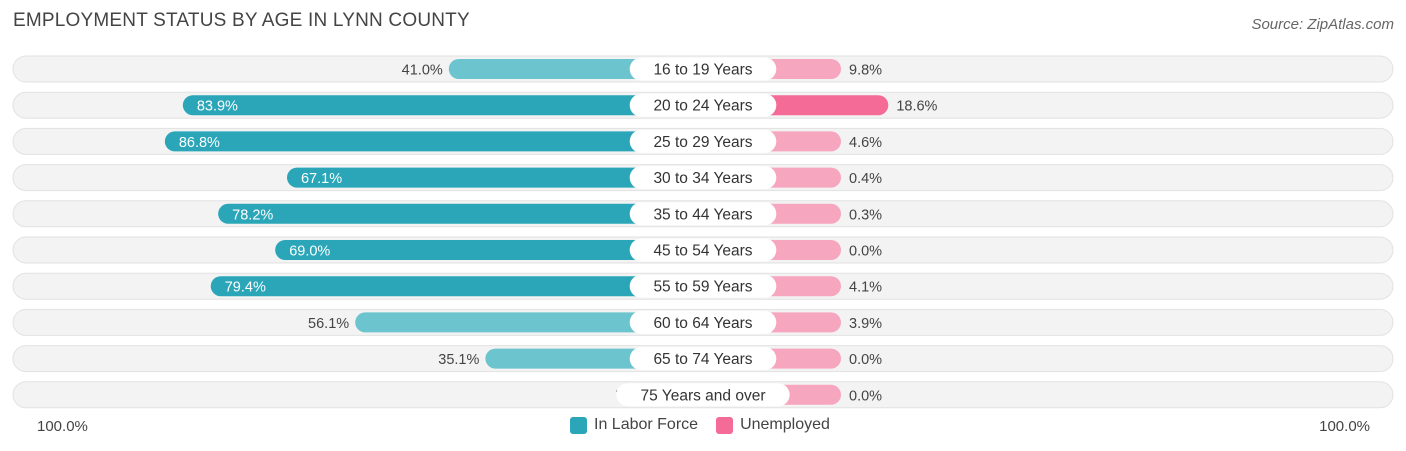 The height and width of the screenshot is (451, 1406). What do you see at coordinates (1344, 426) in the screenshot?
I see `axis-right-label: 100.0%` at bounding box center [1344, 426].